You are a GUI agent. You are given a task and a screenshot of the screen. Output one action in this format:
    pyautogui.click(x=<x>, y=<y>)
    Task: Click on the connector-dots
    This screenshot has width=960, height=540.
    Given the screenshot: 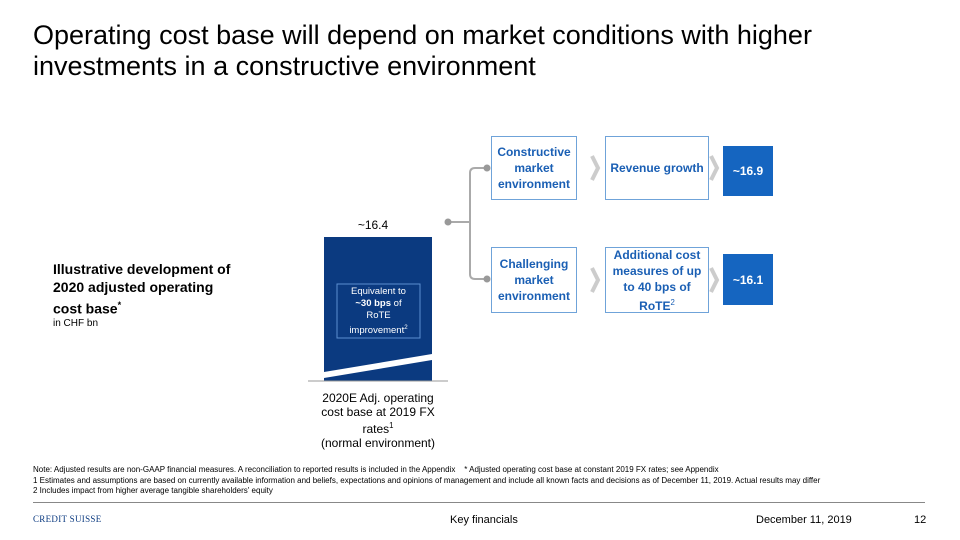 What is the action you would take?
    pyautogui.click(x=467, y=223)
    